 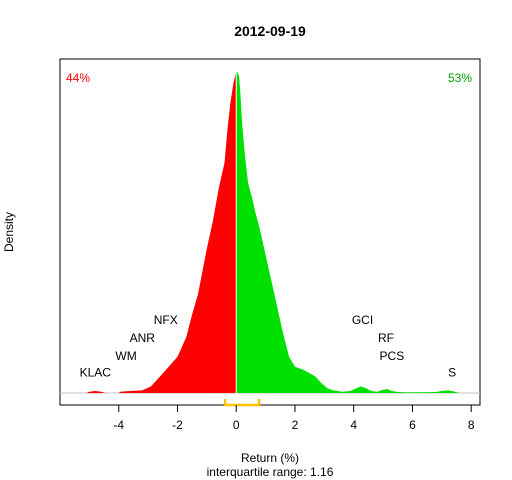 What do you see at coordinates (386, 338) in the screenshot?
I see `stock-label-rf: RF` at bounding box center [386, 338].